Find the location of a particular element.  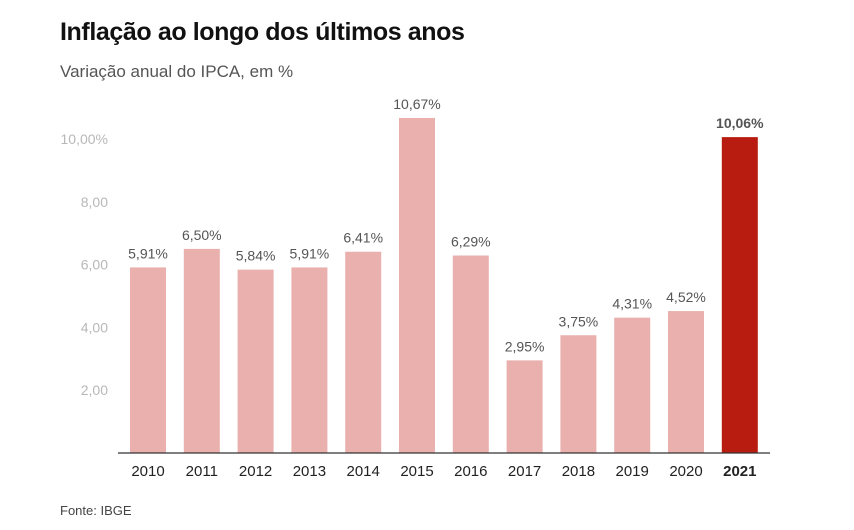

data-label: 2,95% is located at coordinates (525, 346).